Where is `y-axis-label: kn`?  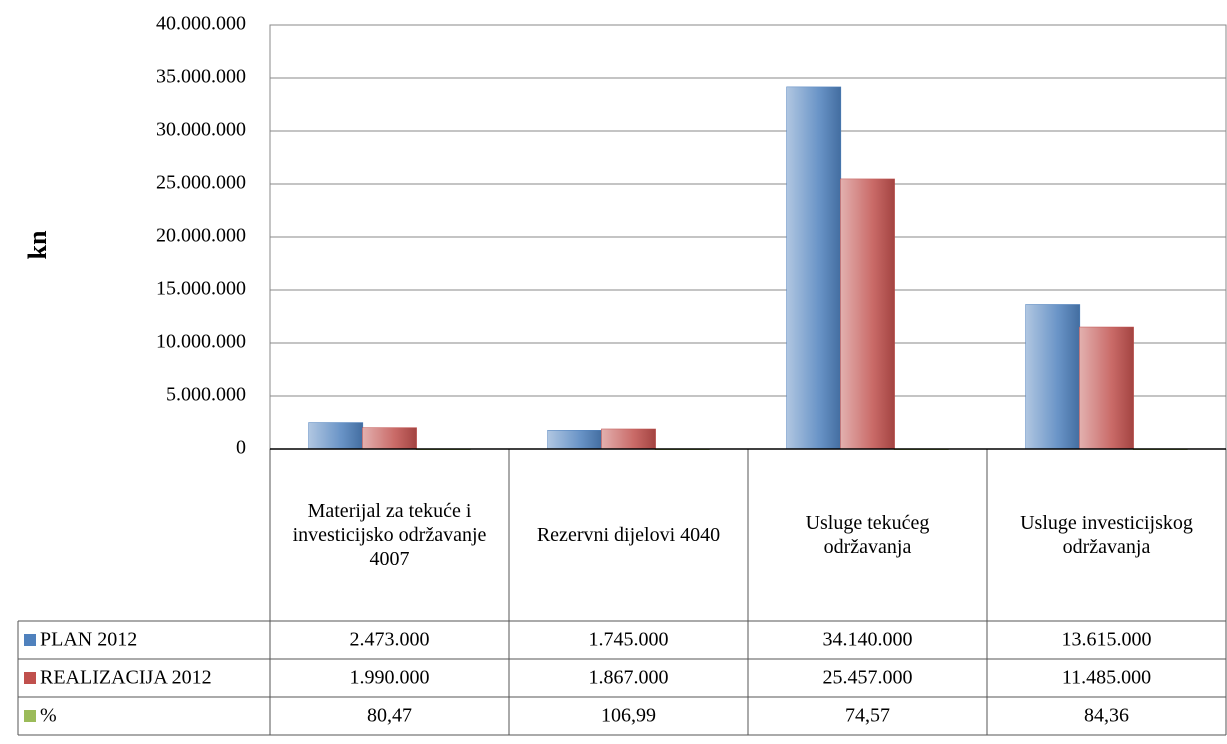
y-axis-label: kn is located at coordinates (37, 244).